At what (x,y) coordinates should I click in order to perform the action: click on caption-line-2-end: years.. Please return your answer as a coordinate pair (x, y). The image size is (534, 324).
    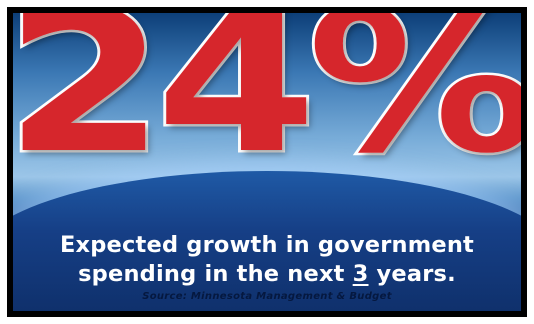
    Looking at the image, I should click on (412, 274).